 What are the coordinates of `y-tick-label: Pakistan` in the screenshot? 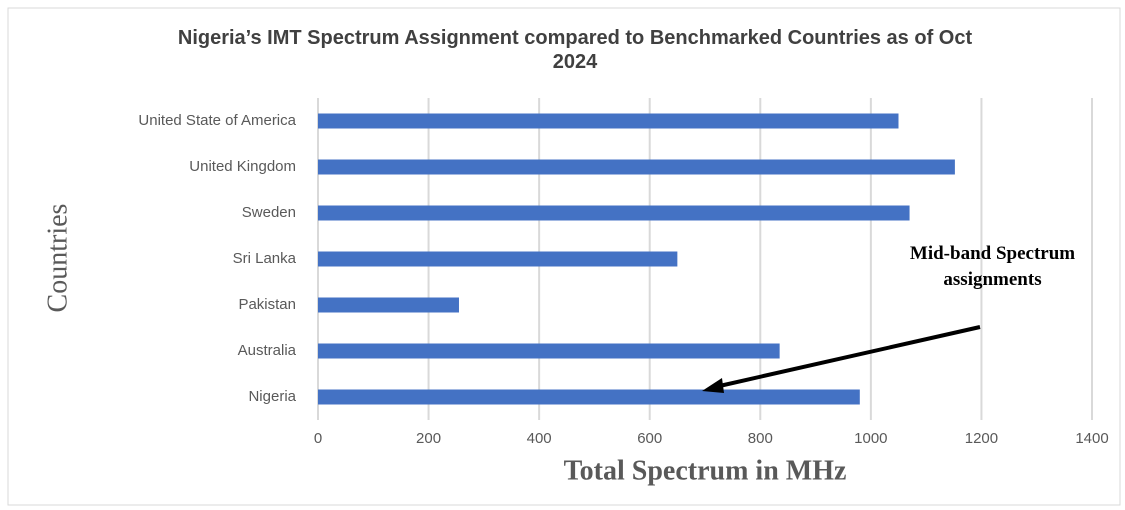 It's located at (267, 304).